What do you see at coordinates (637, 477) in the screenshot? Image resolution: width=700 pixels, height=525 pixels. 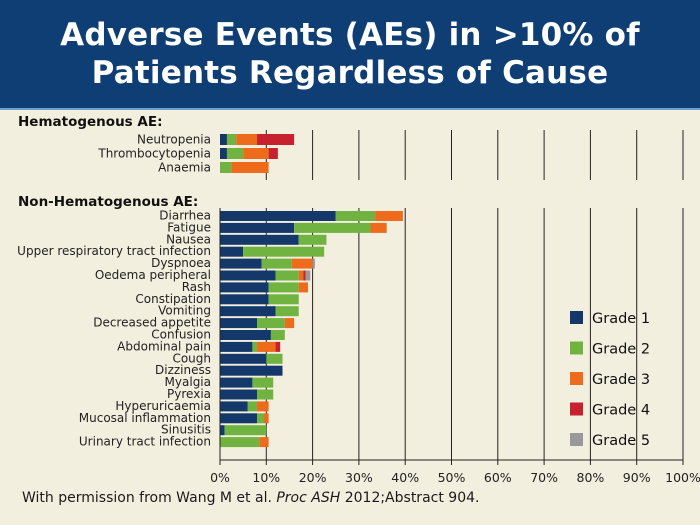 I see `x-tick-label-9: 90%` at bounding box center [637, 477].